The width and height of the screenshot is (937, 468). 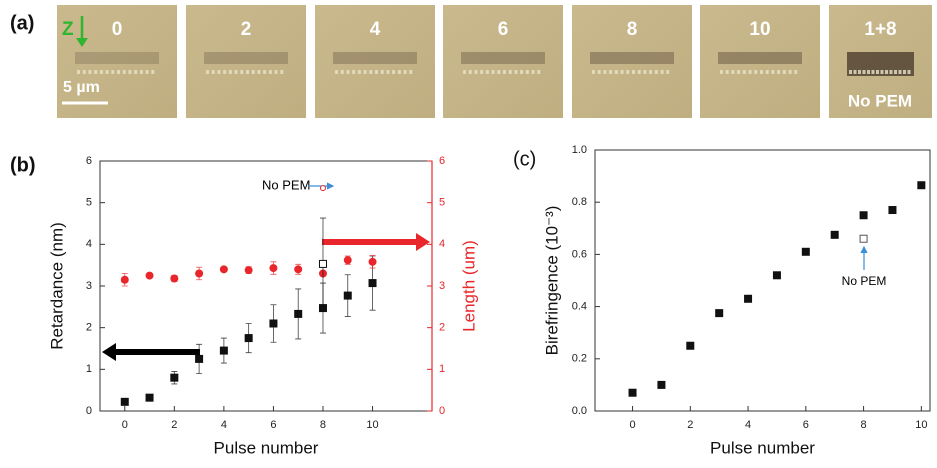 What do you see at coordinates (68, 29) in the screenshot?
I see `axis-label: Z` at bounding box center [68, 29].